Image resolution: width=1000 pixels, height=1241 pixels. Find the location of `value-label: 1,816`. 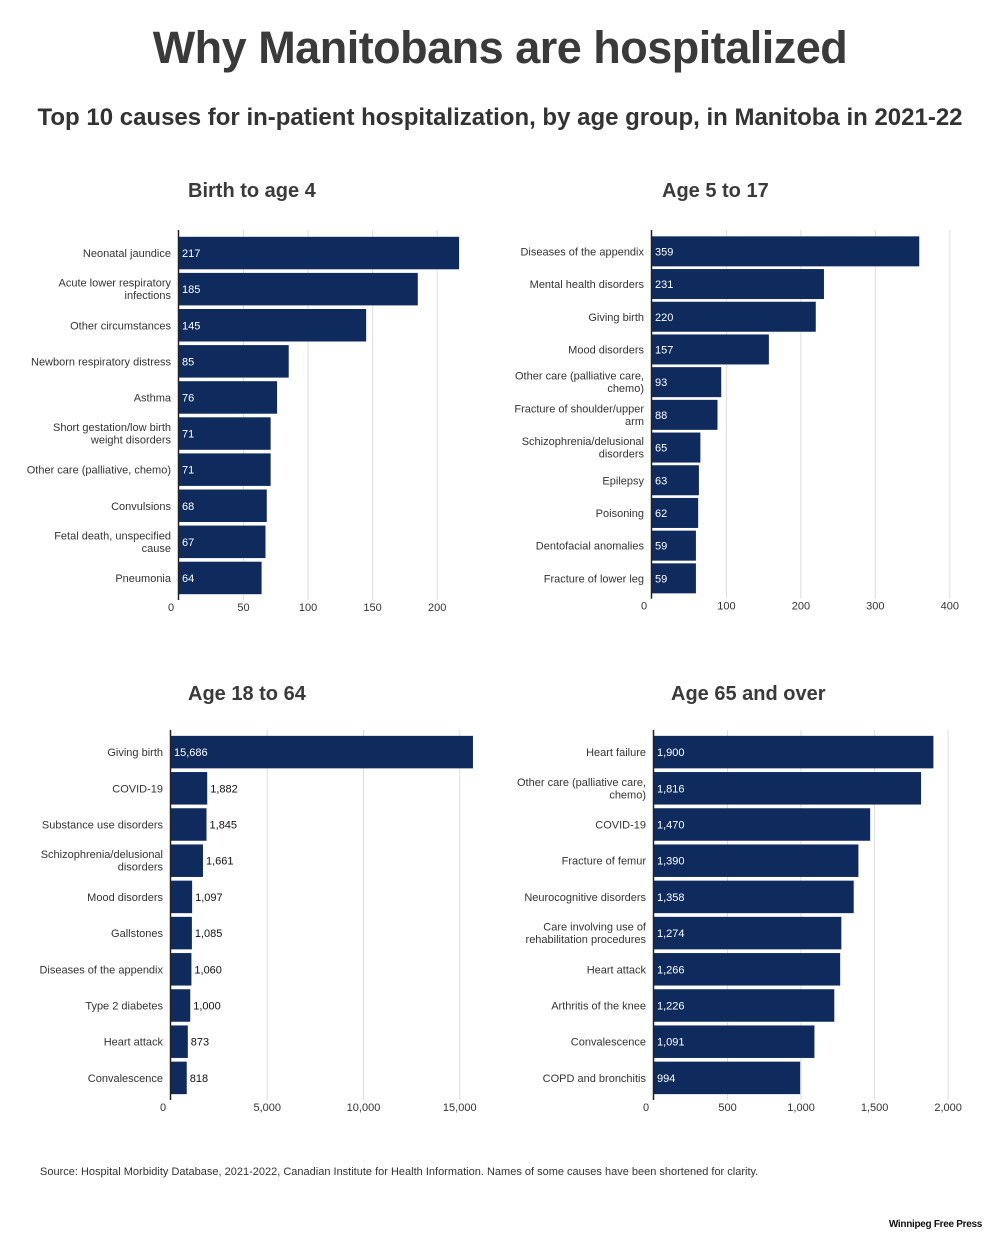

value-label: 1,816 is located at coordinates (671, 789).